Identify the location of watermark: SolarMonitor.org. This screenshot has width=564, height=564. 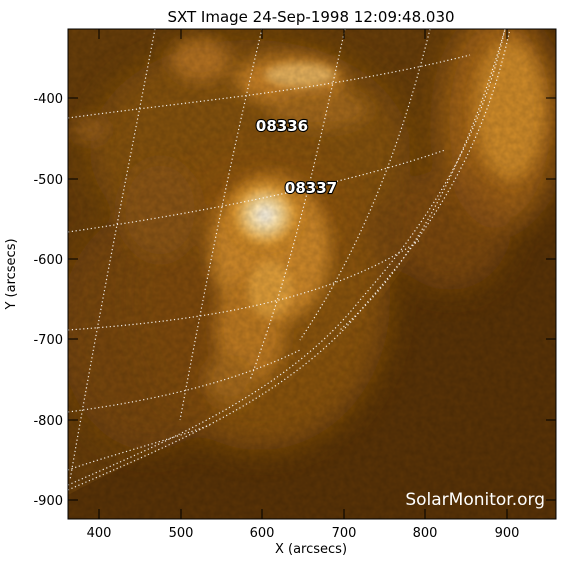
(475, 500).